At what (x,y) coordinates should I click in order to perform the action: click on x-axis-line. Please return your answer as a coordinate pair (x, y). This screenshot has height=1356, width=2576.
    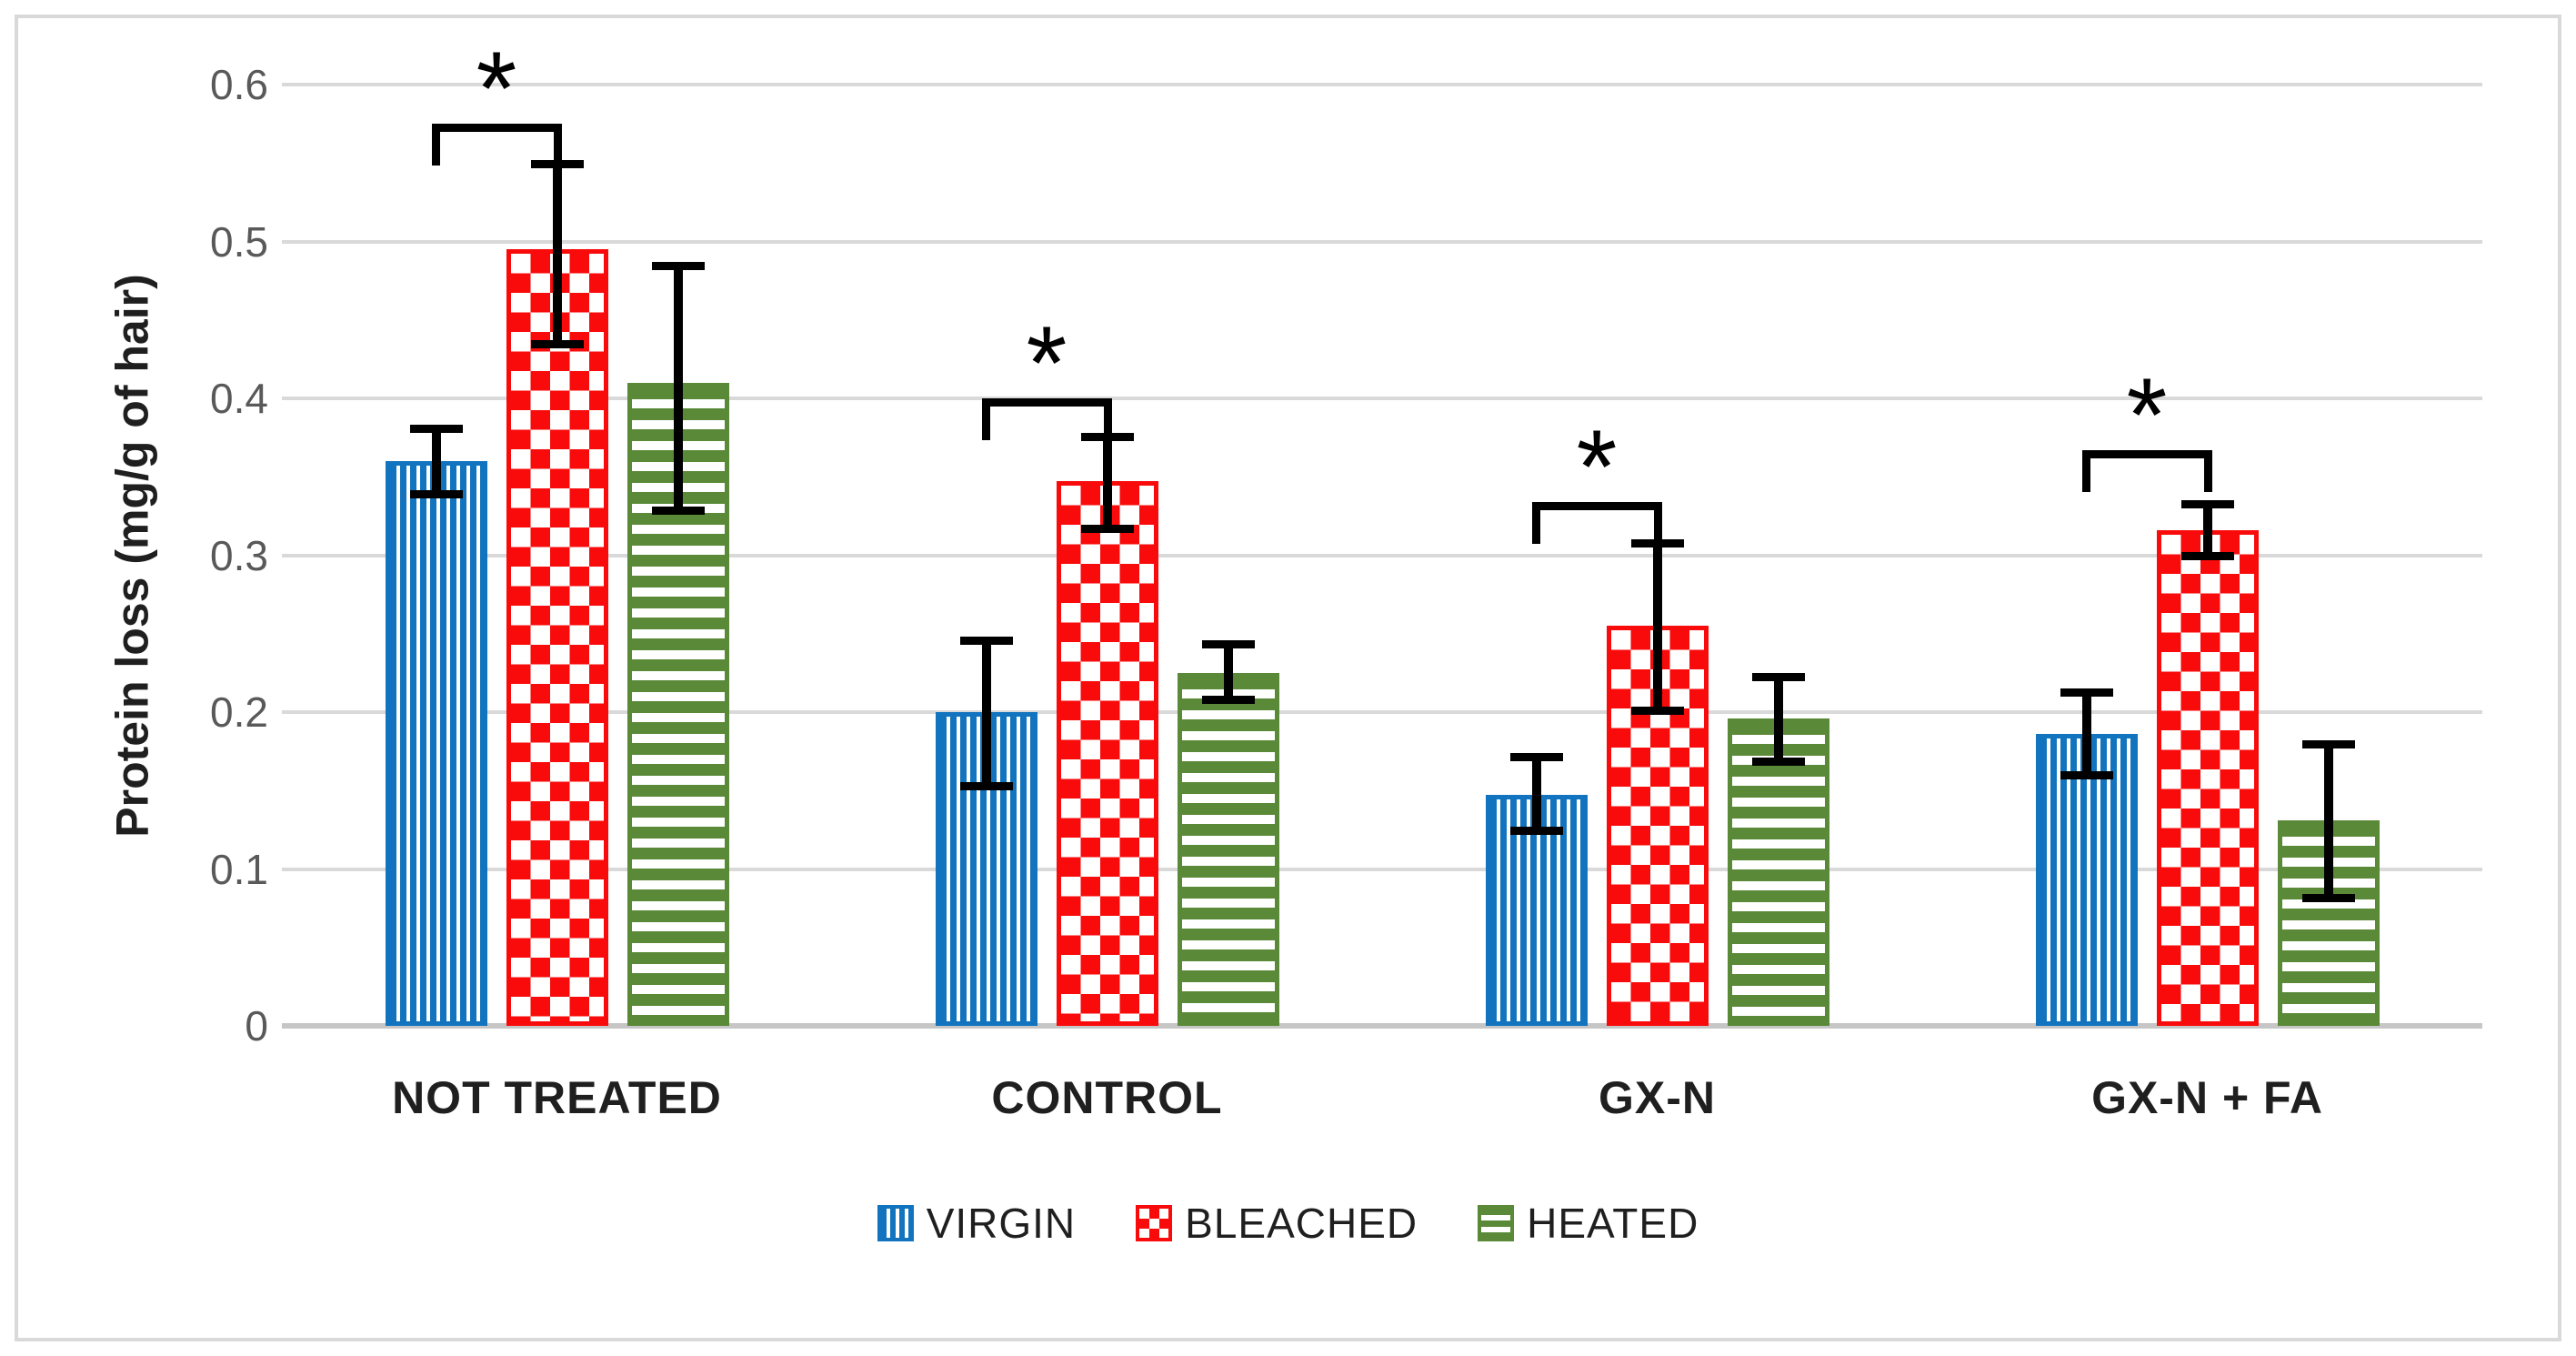
    Looking at the image, I should click on (1382, 1026).